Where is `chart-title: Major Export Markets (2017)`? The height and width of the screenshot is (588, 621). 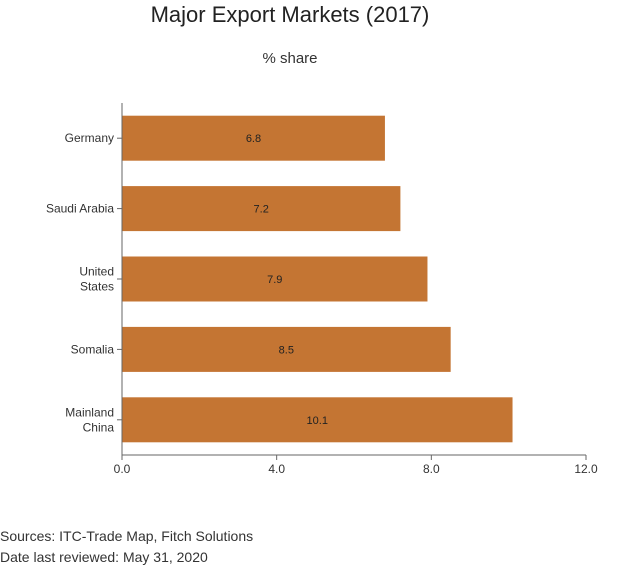 chart-title: Major Export Markets (2017) is located at coordinates (290, 14).